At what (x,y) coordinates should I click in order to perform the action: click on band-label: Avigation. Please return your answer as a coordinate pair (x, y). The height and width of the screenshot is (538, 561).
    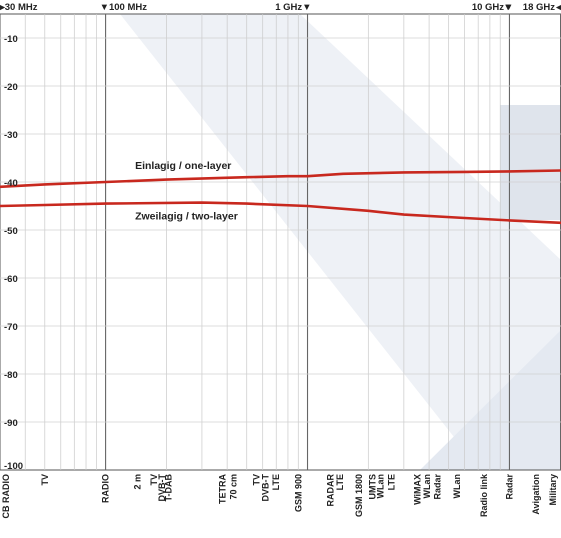
    Looking at the image, I should click on (536, 494).